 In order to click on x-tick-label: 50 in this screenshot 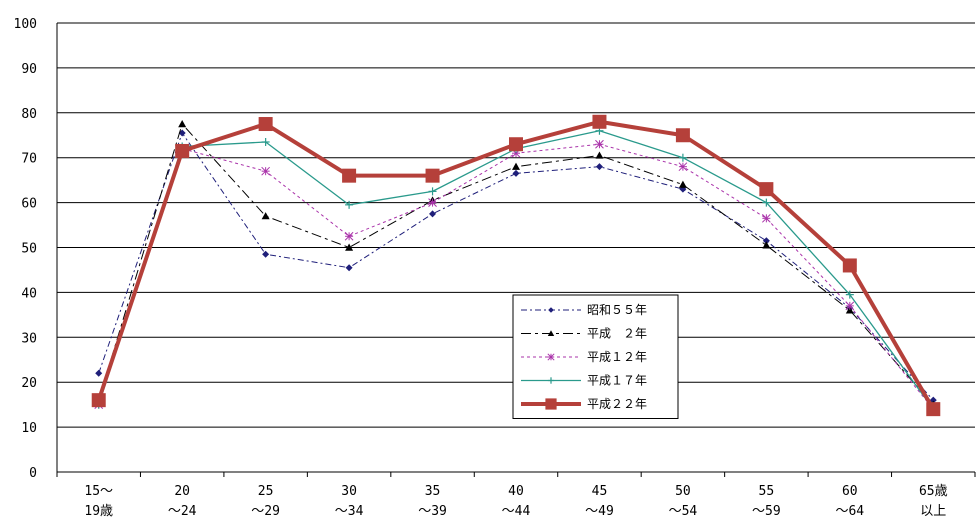, I will do `click(683, 491)`.